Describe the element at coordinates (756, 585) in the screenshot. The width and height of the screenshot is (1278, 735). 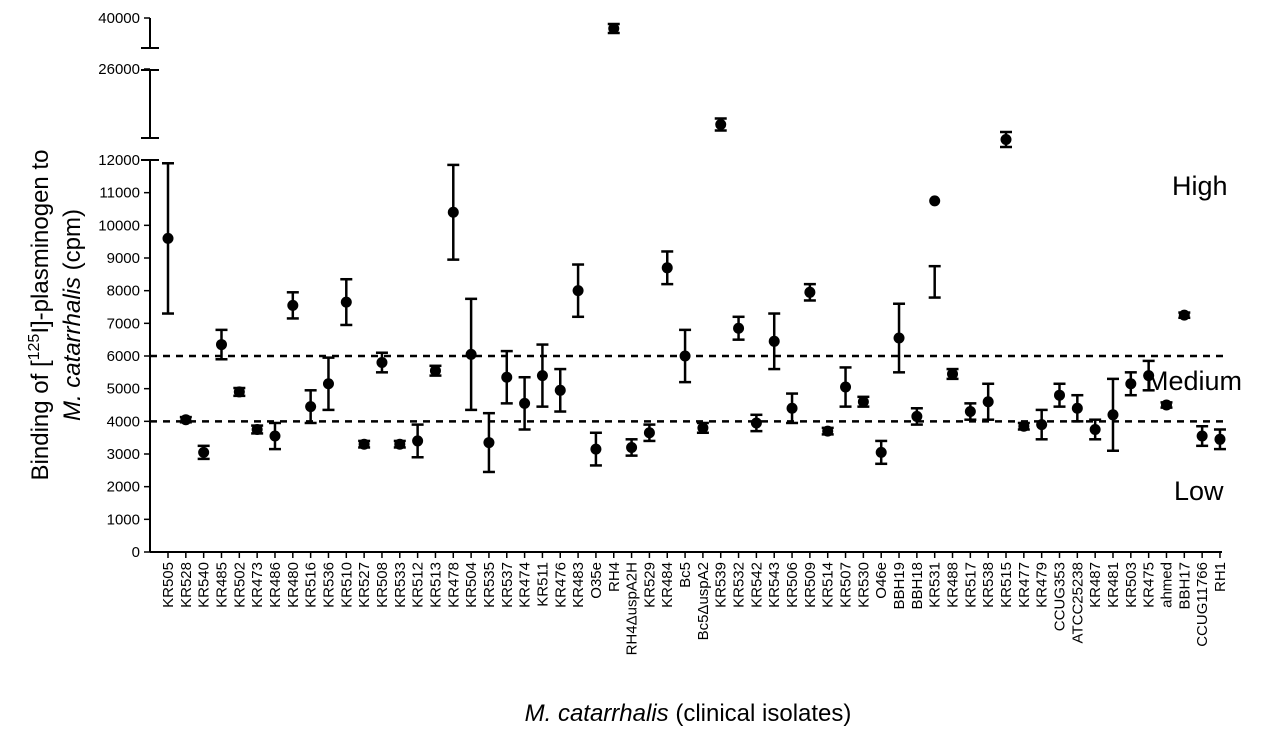
I see `x-tick-label: KR542` at that location.